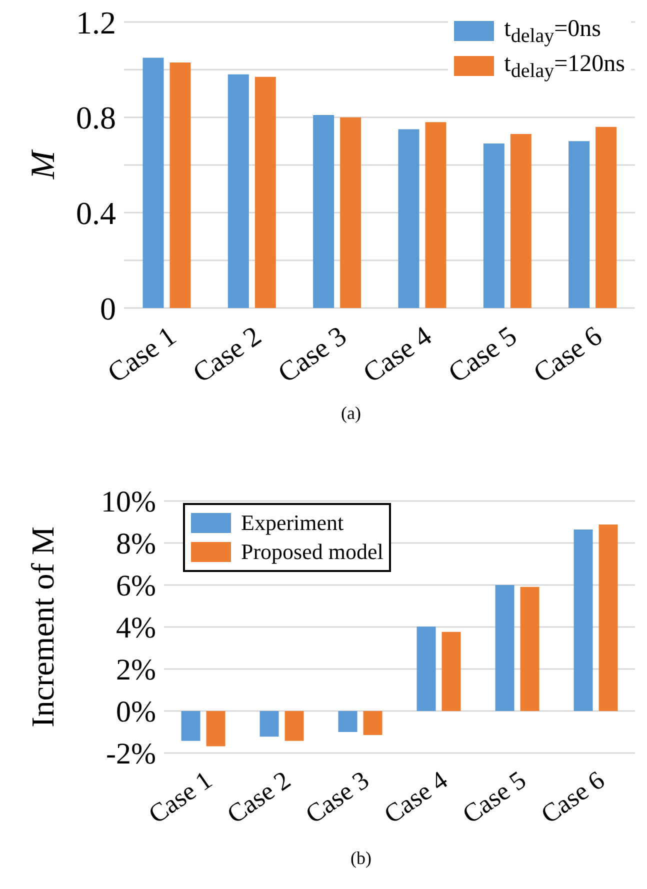  Describe the element at coordinates (351, 414) in the screenshot. I see `text: (a)` at that location.